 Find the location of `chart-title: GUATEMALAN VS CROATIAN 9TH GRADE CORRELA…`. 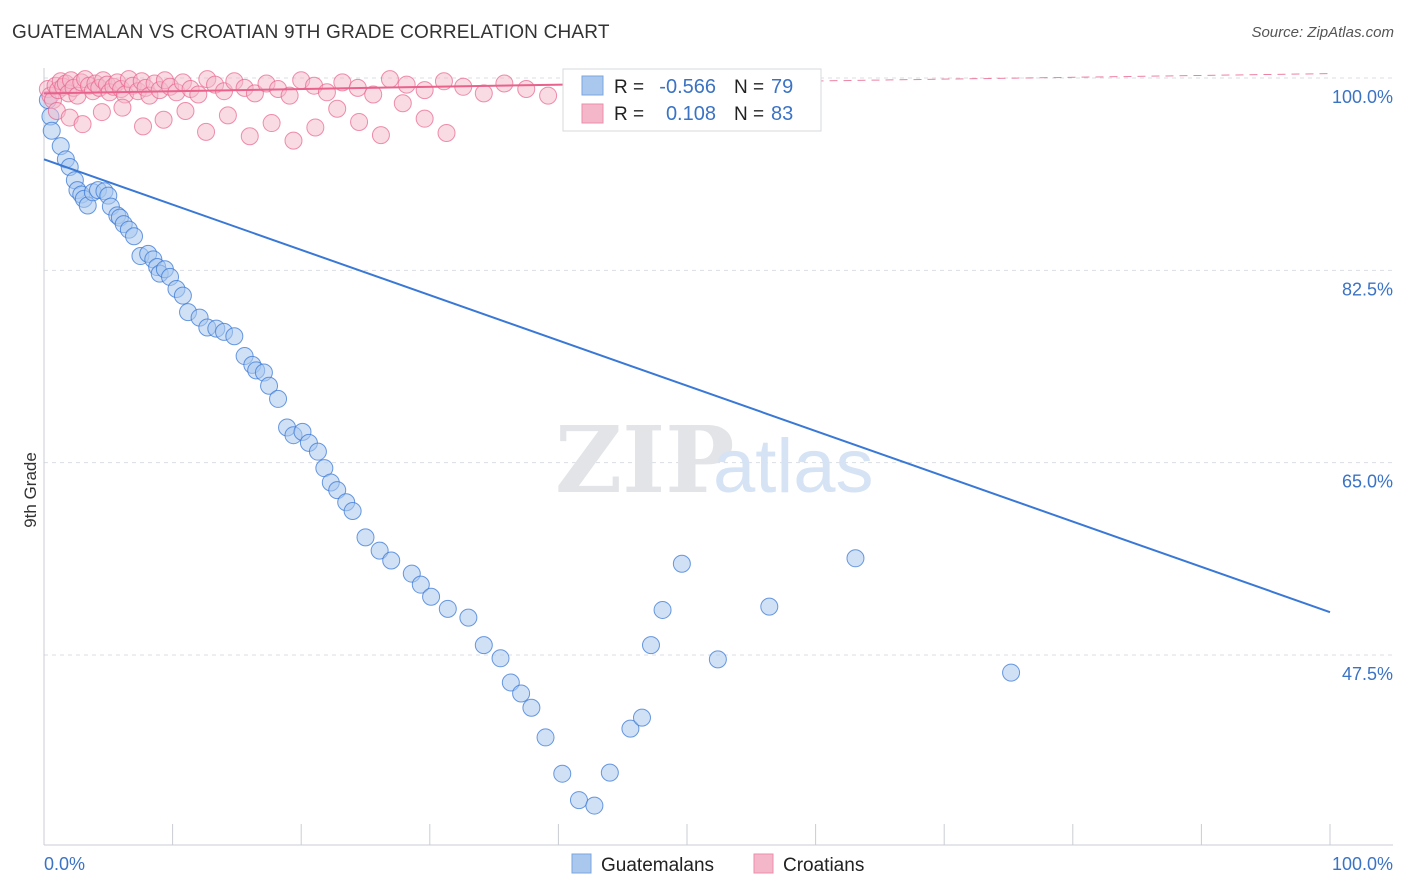

chart-title: GUATEMALAN VS CROATIAN 9TH GRADE CORRELA… is located at coordinates (311, 32).